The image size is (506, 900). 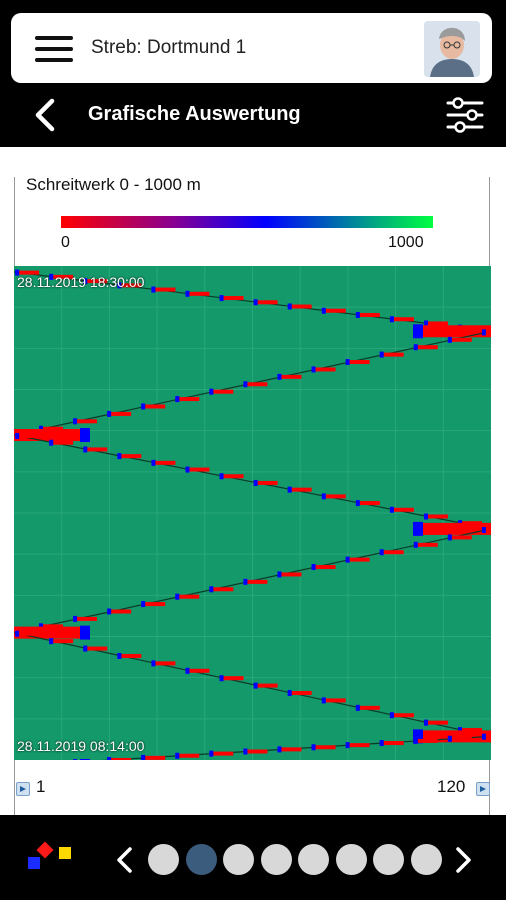 What do you see at coordinates (452, 49) in the screenshot?
I see `user-avatar` at bounding box center [452, 49].